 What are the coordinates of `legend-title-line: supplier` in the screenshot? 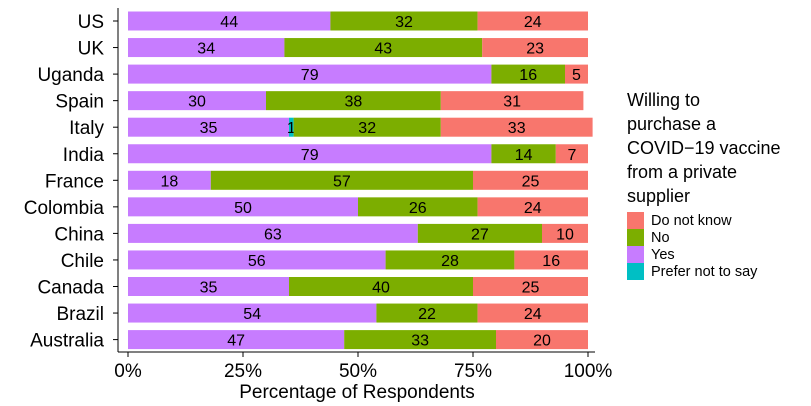 It's located at (658, 196).